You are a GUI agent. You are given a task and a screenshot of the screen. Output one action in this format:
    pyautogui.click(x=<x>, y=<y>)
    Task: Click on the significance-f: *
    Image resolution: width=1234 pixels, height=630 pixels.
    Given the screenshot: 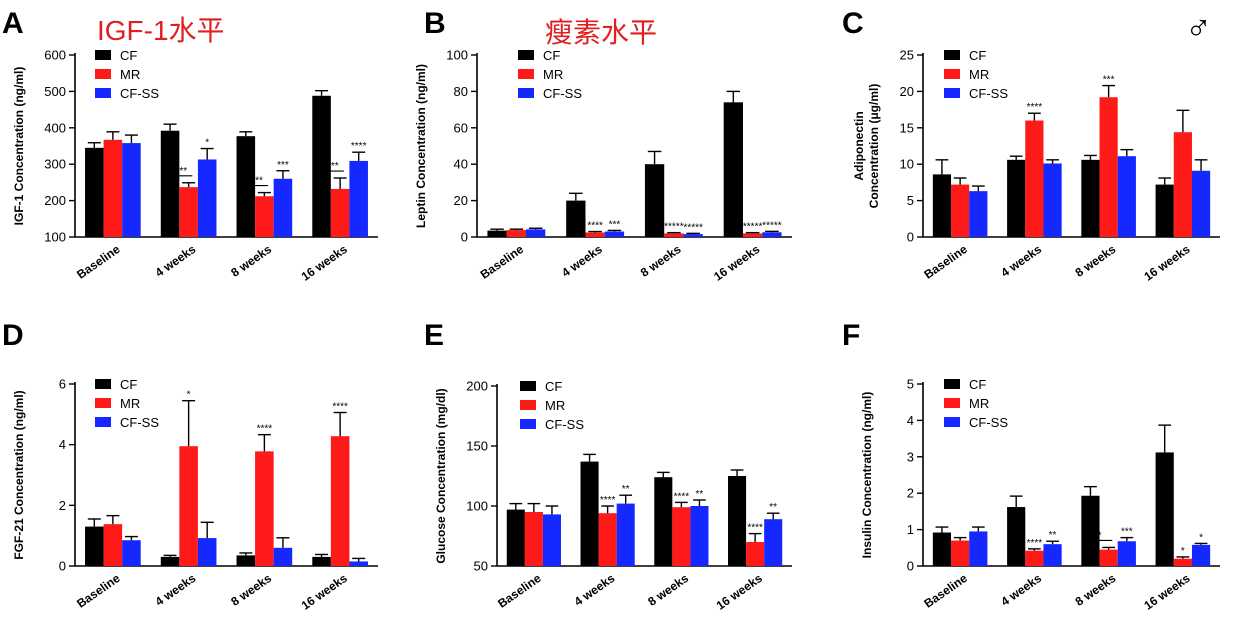 What is the action you would take?
    pyautogui.click(x=1201, y=537)
    